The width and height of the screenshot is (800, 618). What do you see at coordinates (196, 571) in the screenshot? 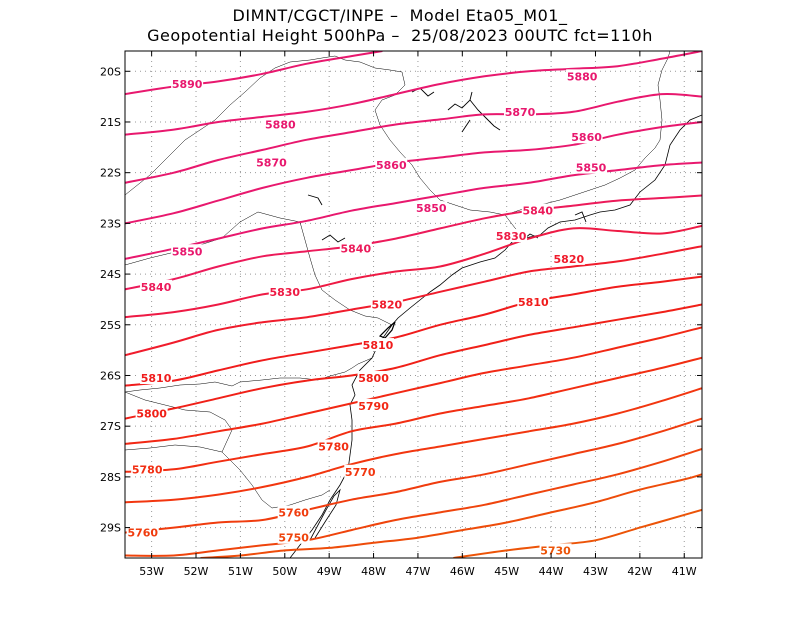
I see `lon-tick-label: 52W` at bounding box center [196, 571].